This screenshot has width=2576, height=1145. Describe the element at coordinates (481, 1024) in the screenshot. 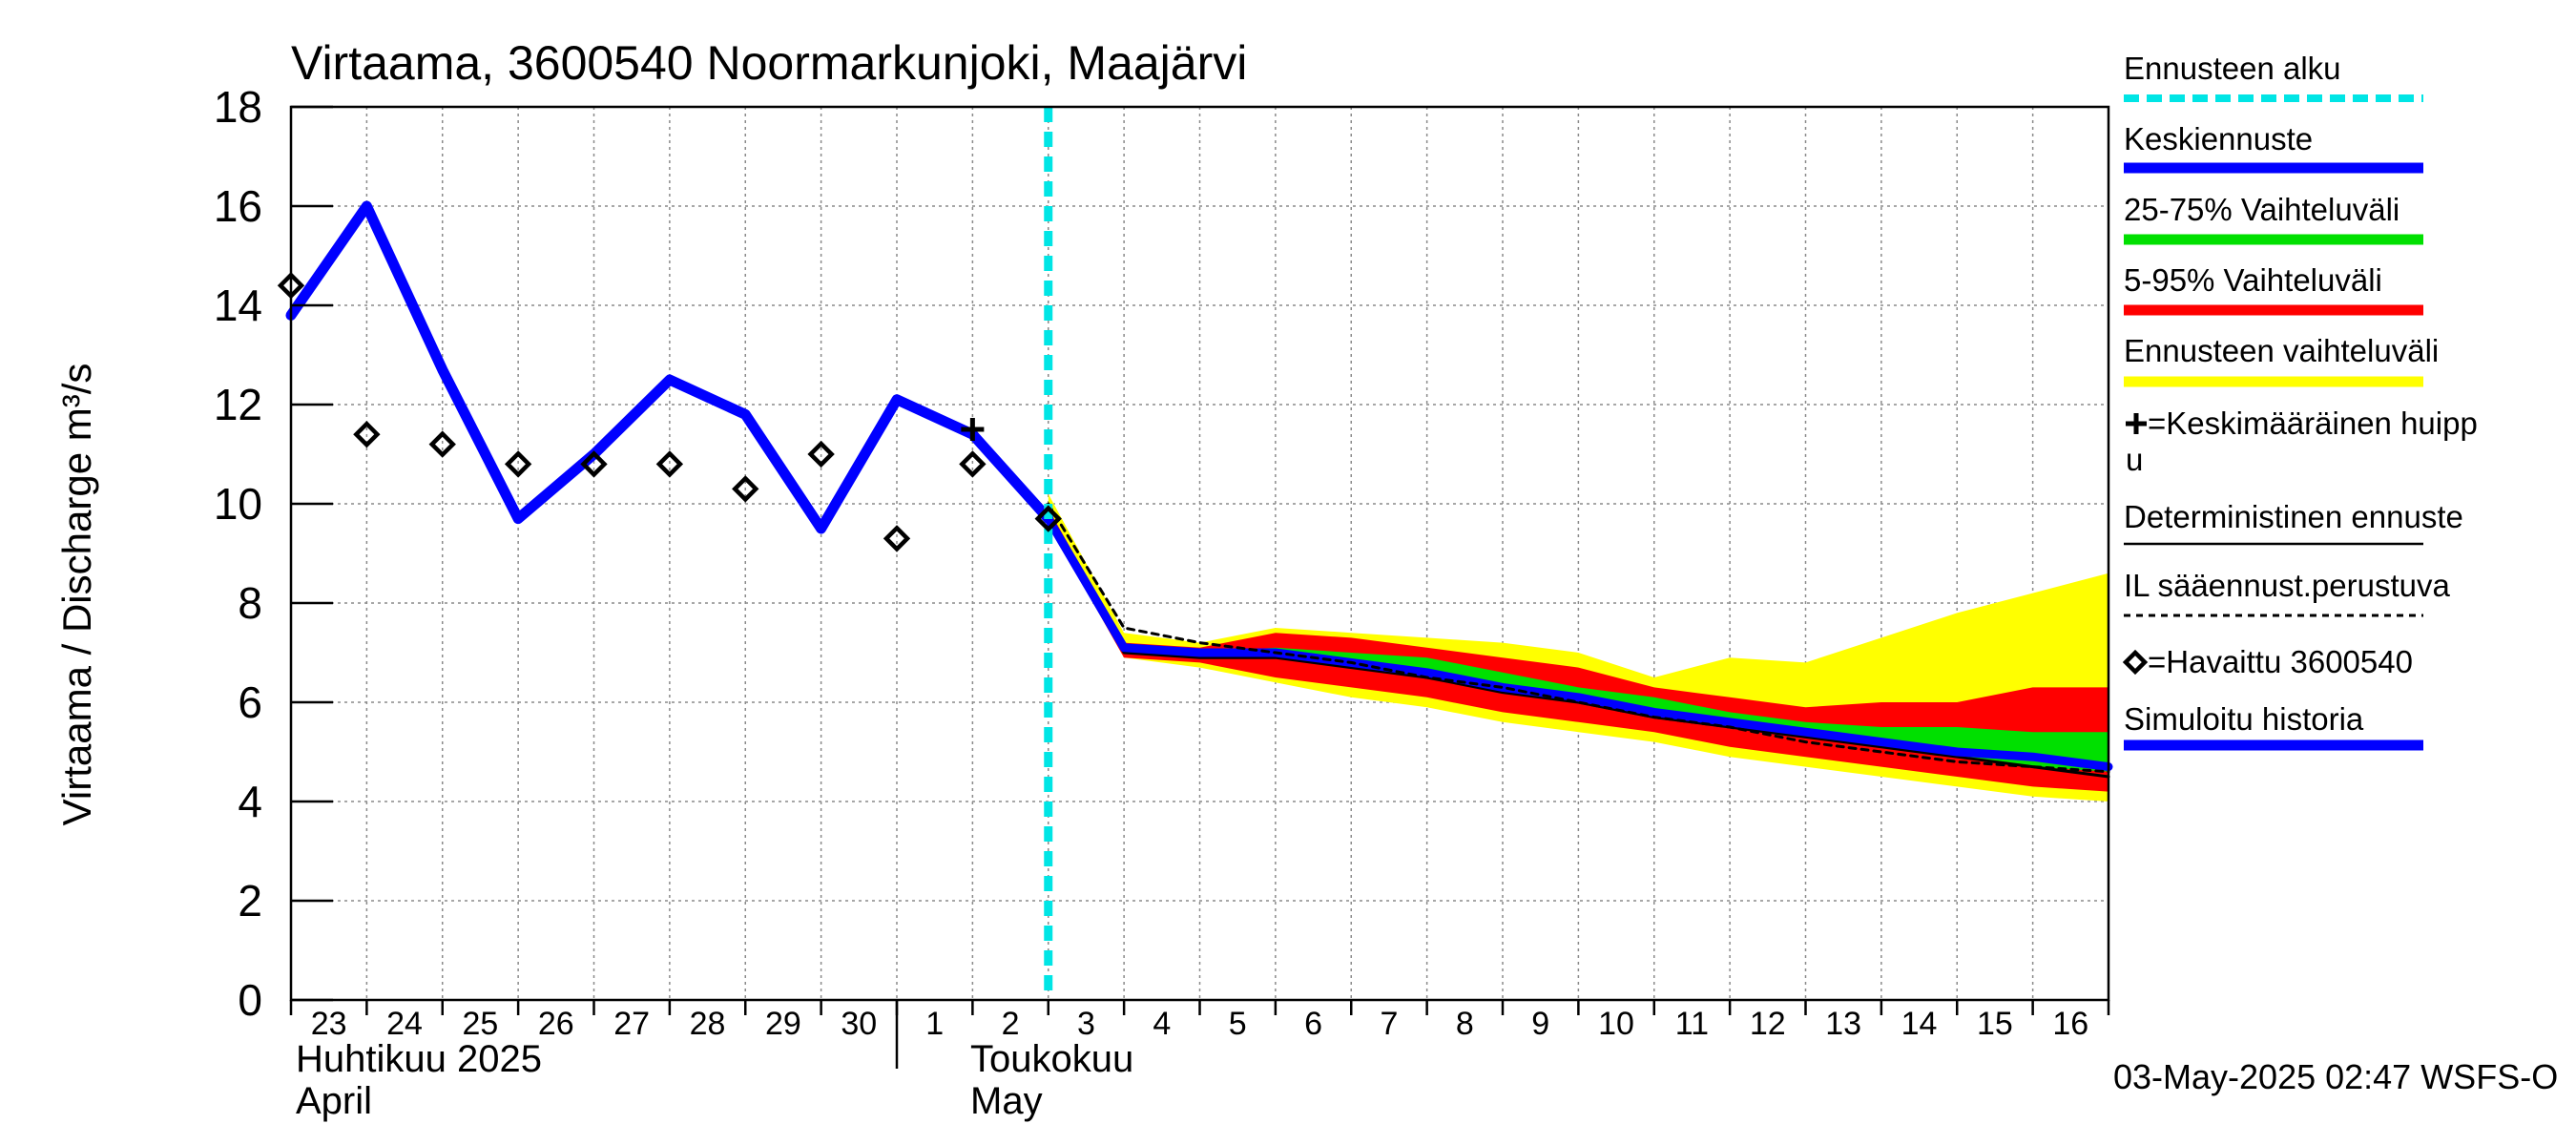

I see `x-tick-label: 25` at that location.